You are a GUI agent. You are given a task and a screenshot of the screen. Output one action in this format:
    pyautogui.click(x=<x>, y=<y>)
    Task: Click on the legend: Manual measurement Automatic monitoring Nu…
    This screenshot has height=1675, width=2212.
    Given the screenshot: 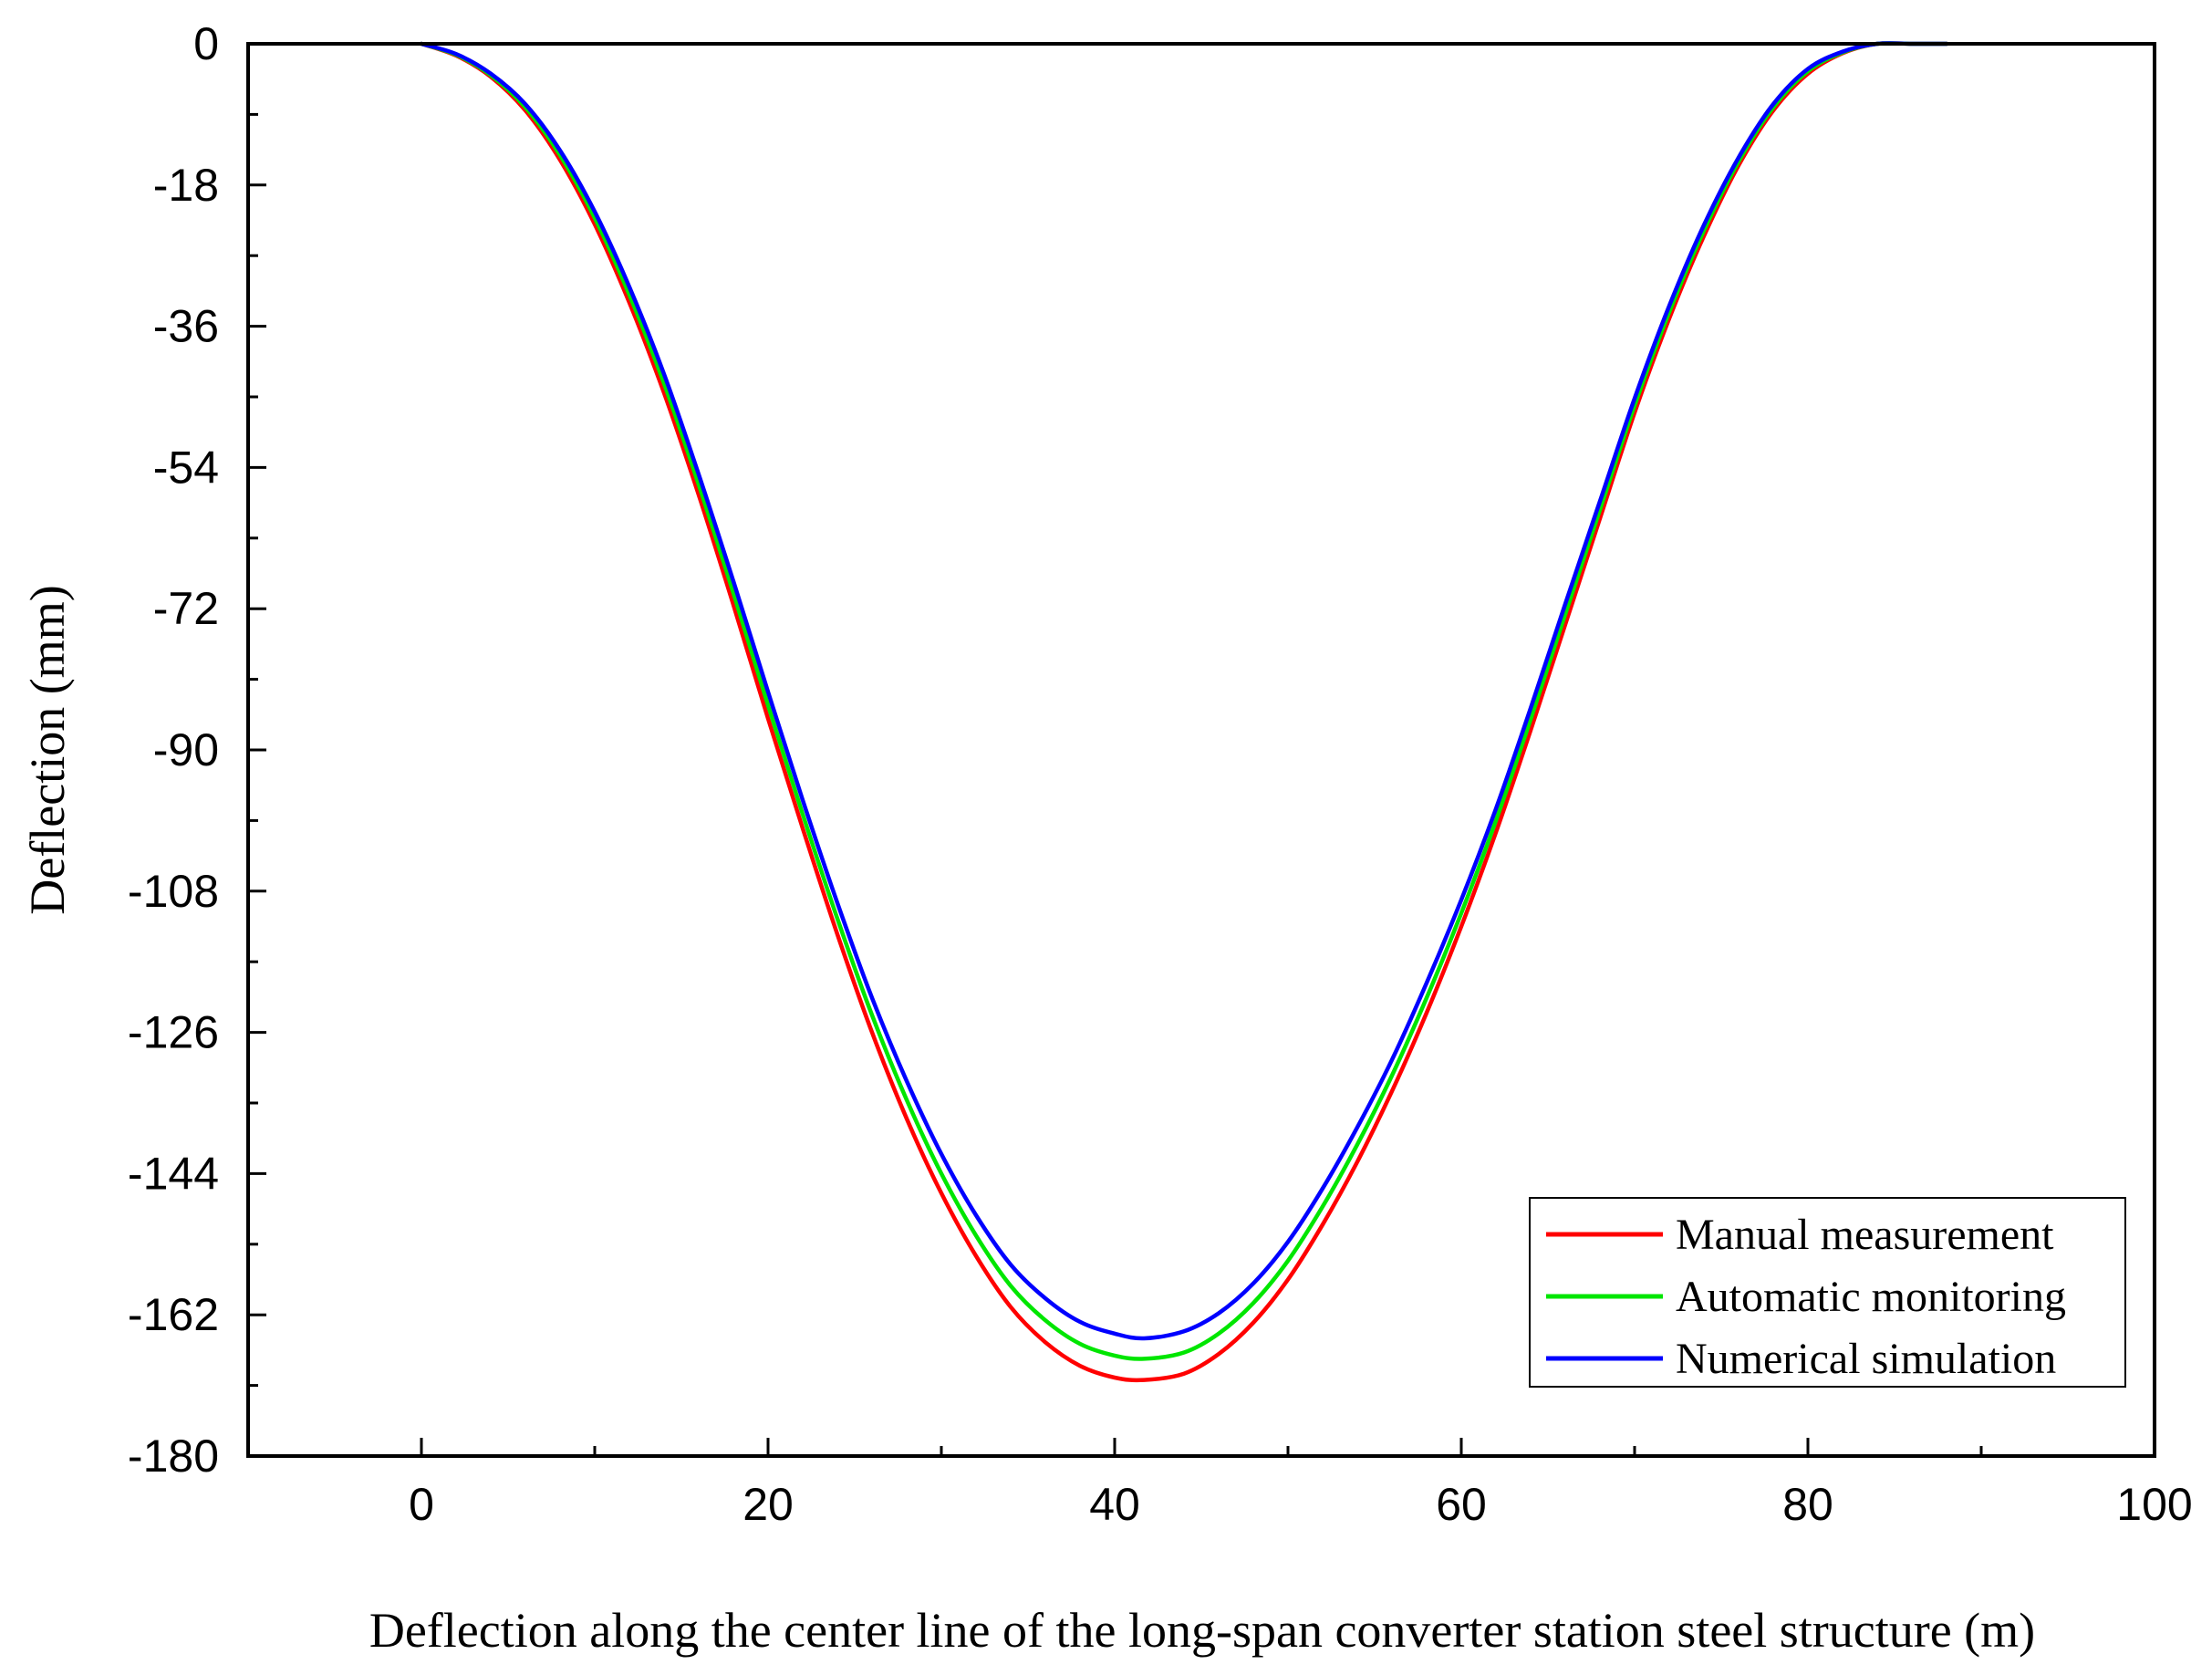 What is the action you would take?
    pyautogui.click(x=1828, y=1292)
    